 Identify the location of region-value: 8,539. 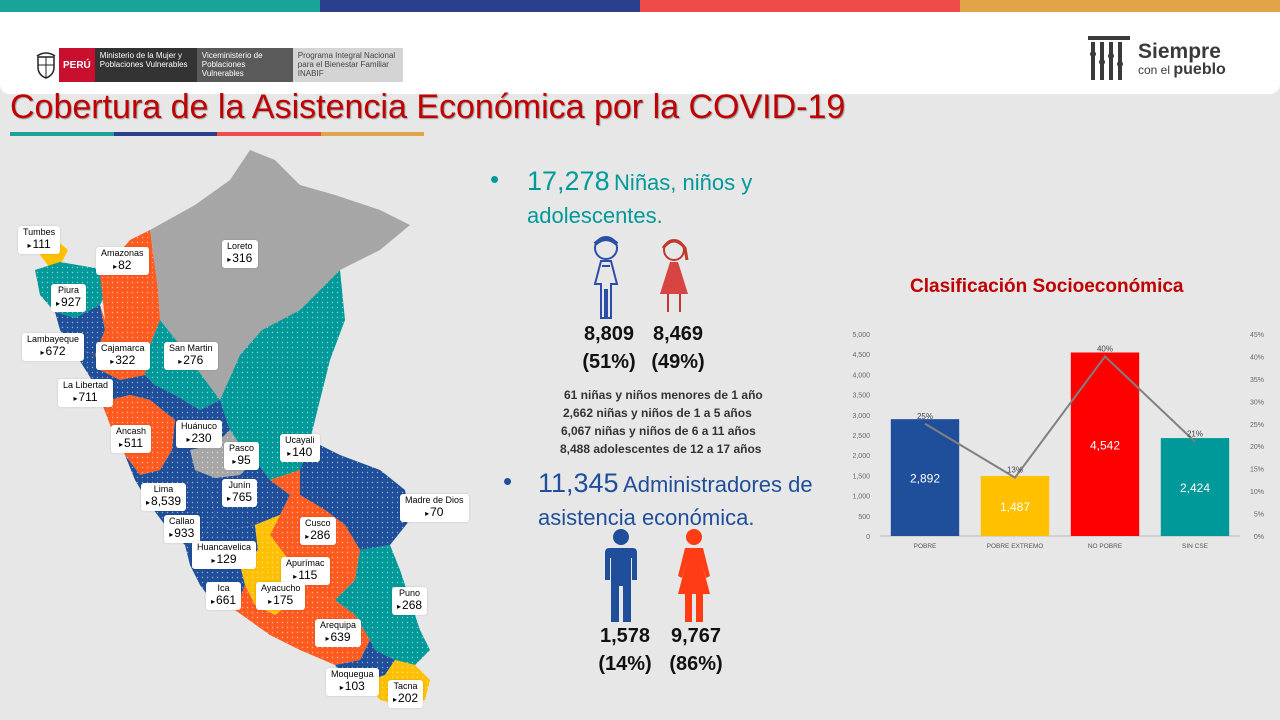
(163, 502).